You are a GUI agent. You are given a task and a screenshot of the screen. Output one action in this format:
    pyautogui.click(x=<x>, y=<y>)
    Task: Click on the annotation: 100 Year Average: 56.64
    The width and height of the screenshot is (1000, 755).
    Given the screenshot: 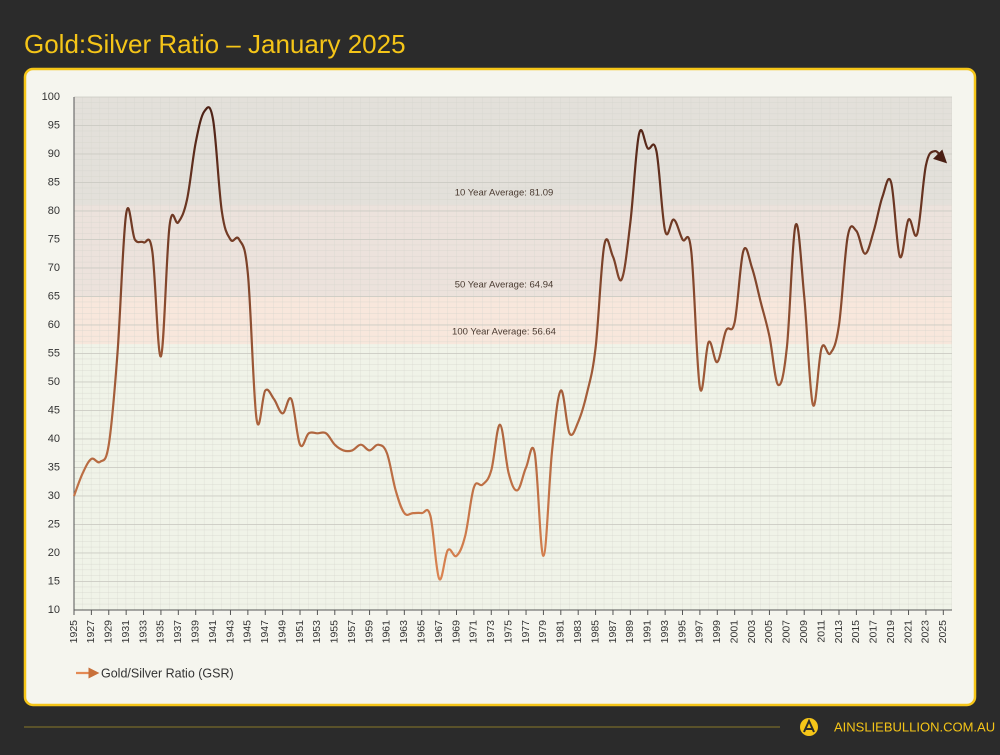 What is the action you would take?
    pyautogui.click(x=504, y=332)
    